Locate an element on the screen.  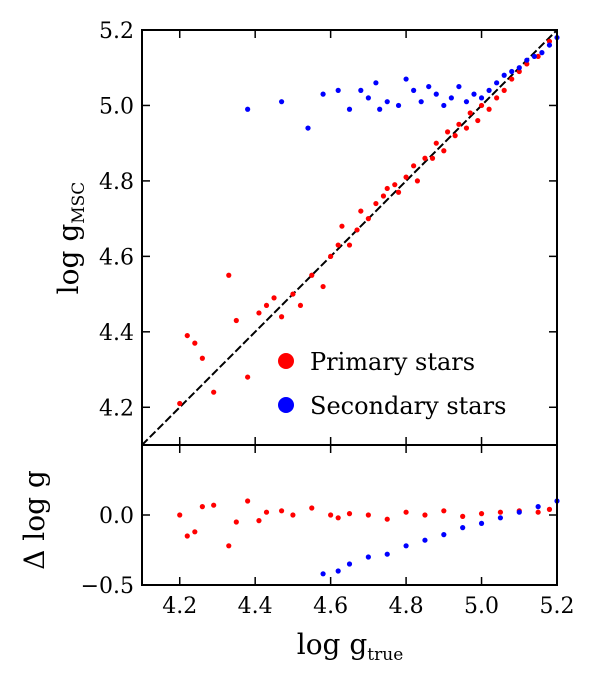
bottom-ytick-label: −0.5 is located at coordinates (107, 586).